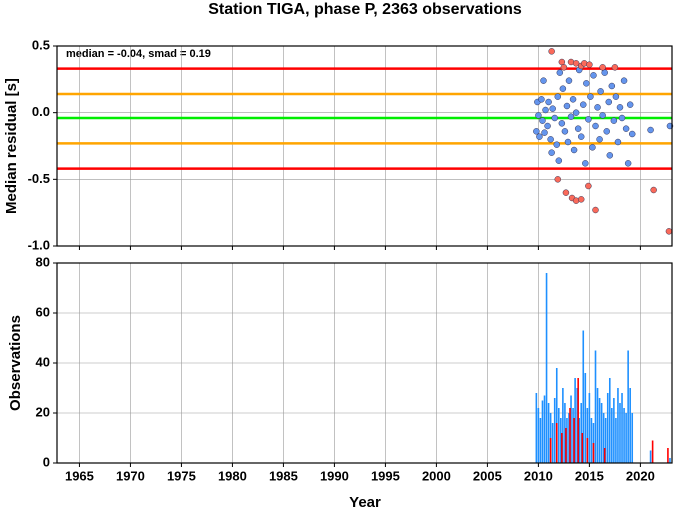  Describe the element at coordinates (365, 502) in the screenshot. I see `x-axis-label: Year` at that location.